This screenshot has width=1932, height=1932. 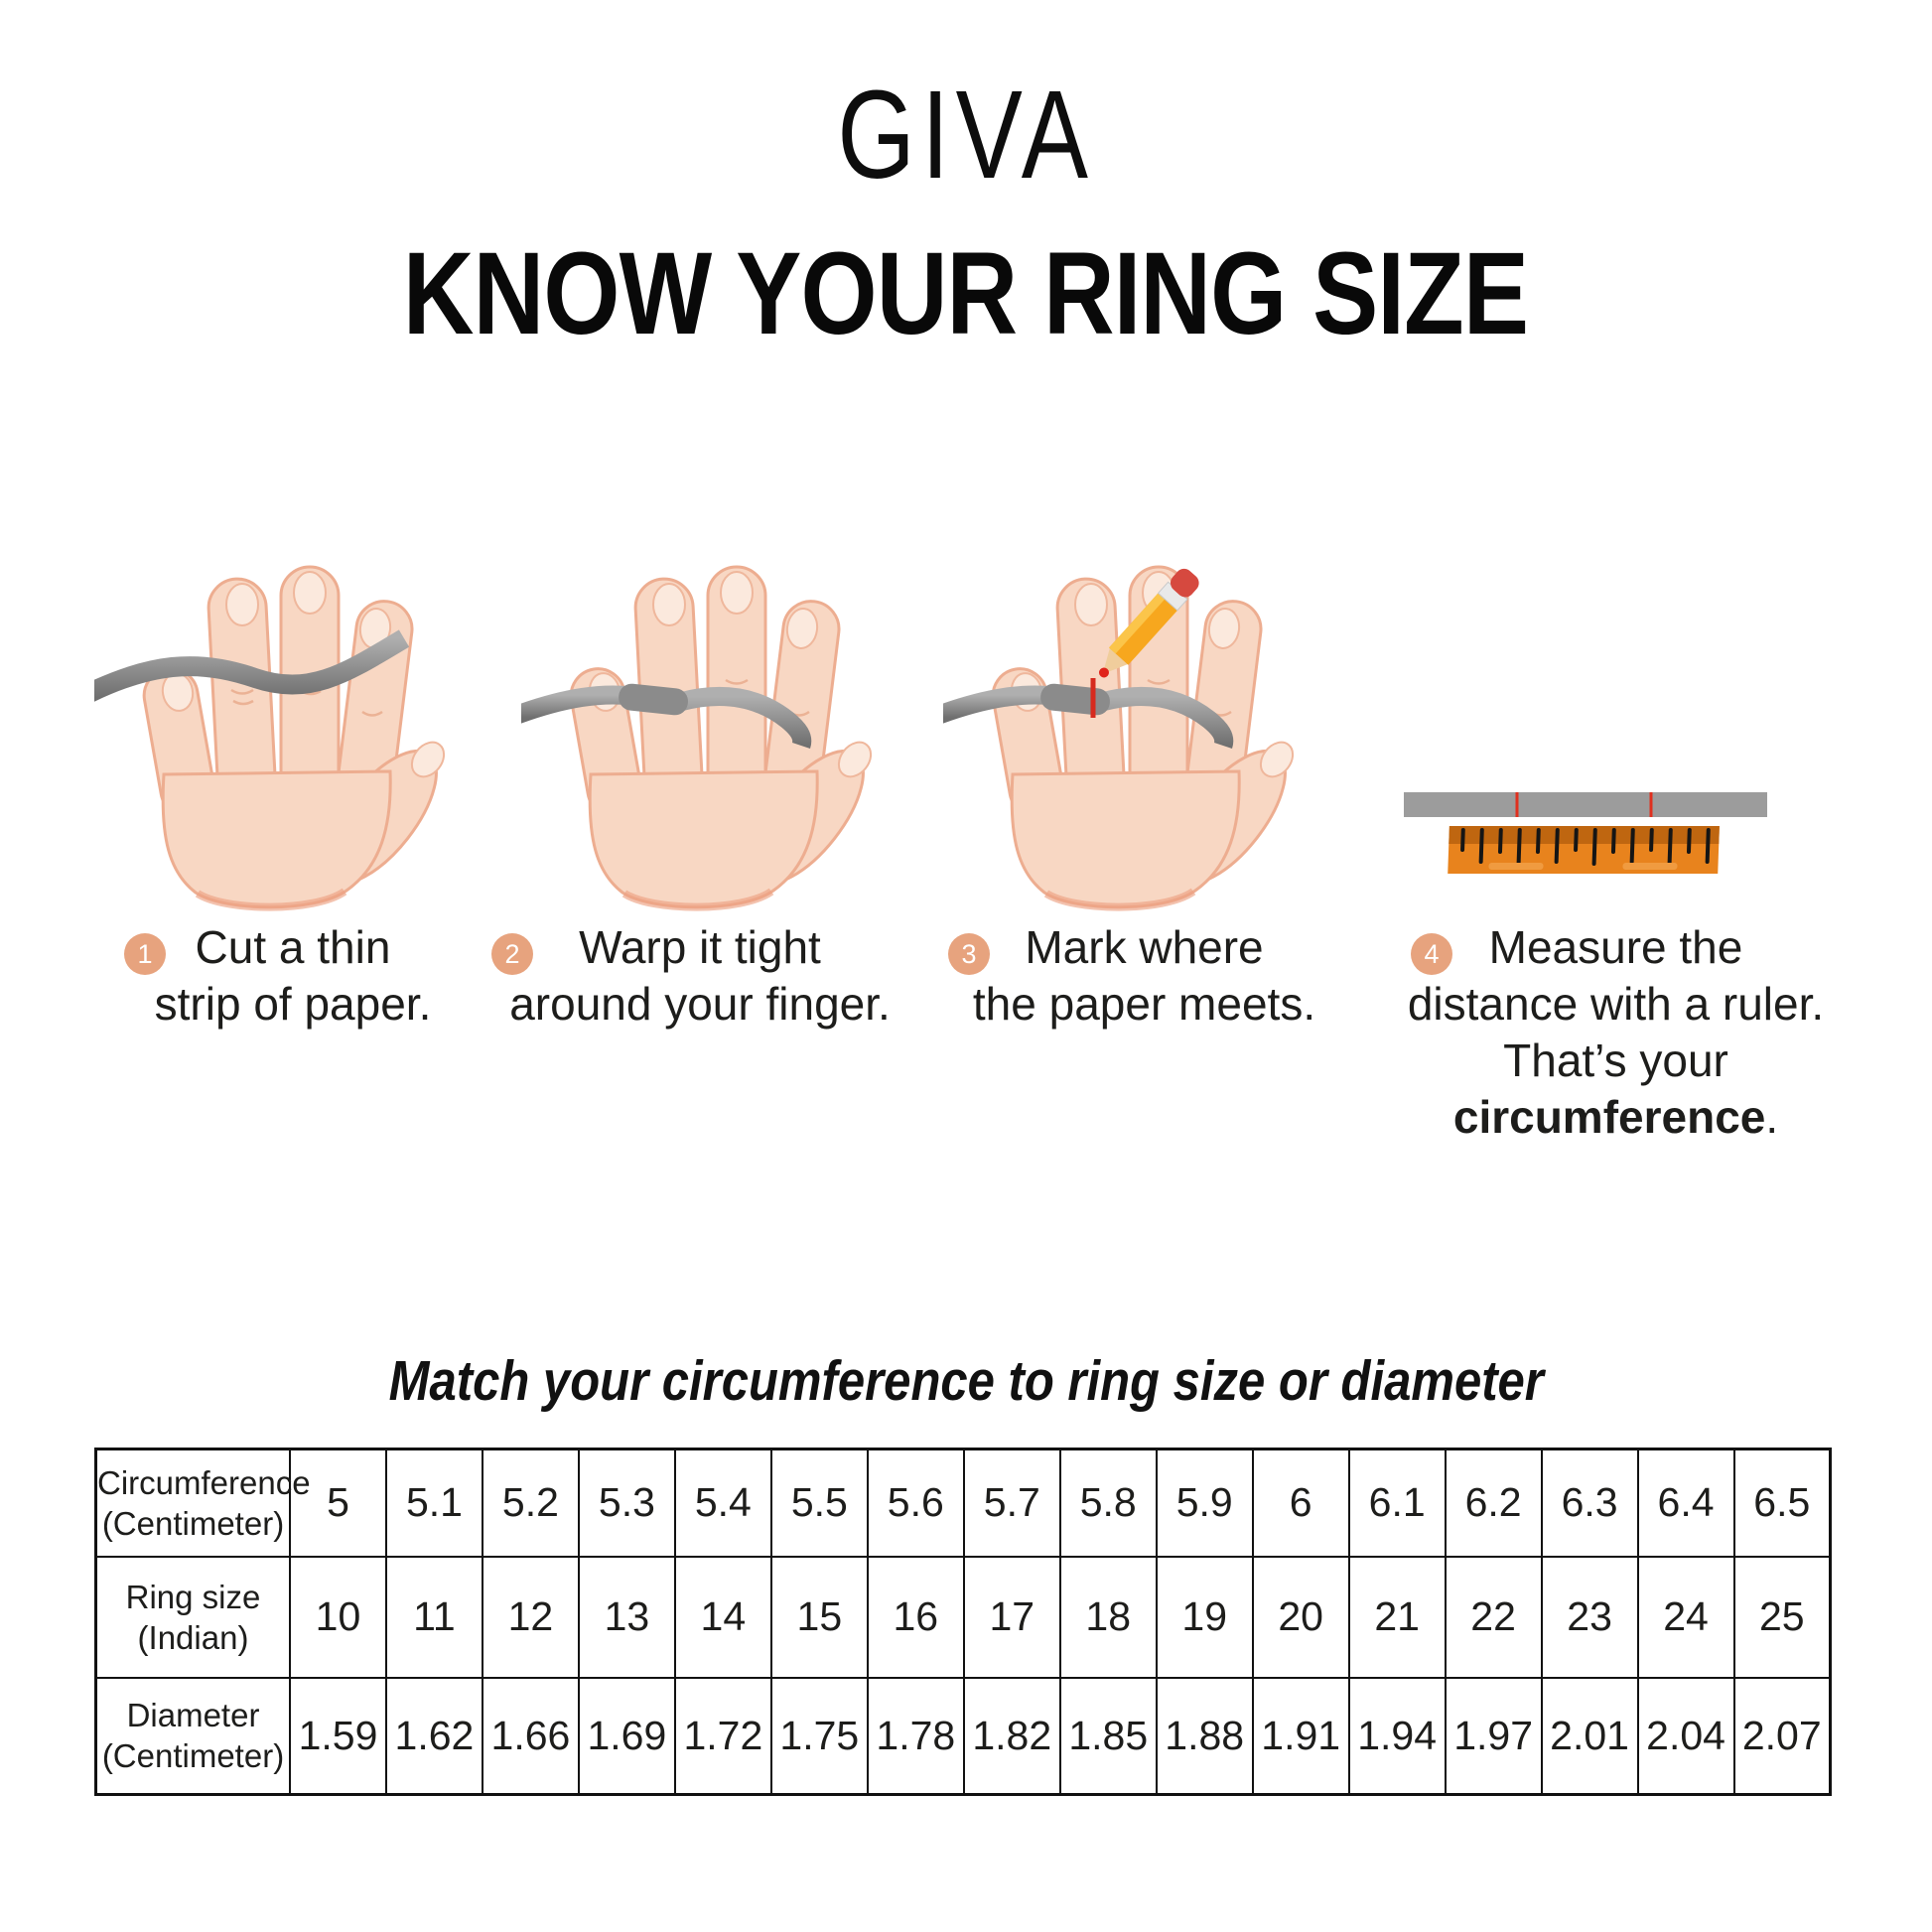 What do you see at coordinates (966, 135) in the screenshot?
I see `giva-logo: GIVA` at bounding box center [966, 135].